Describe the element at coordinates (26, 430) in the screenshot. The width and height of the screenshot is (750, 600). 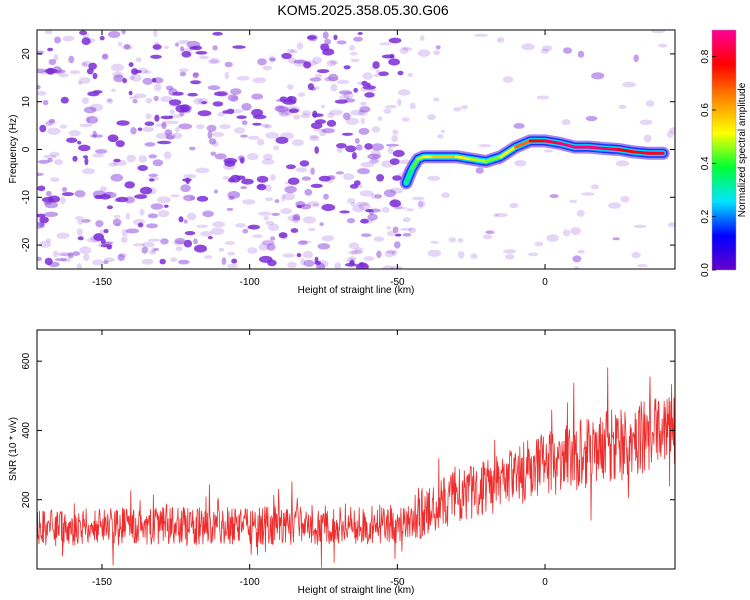
I see `snr-y-tick-label: 400` at that location.